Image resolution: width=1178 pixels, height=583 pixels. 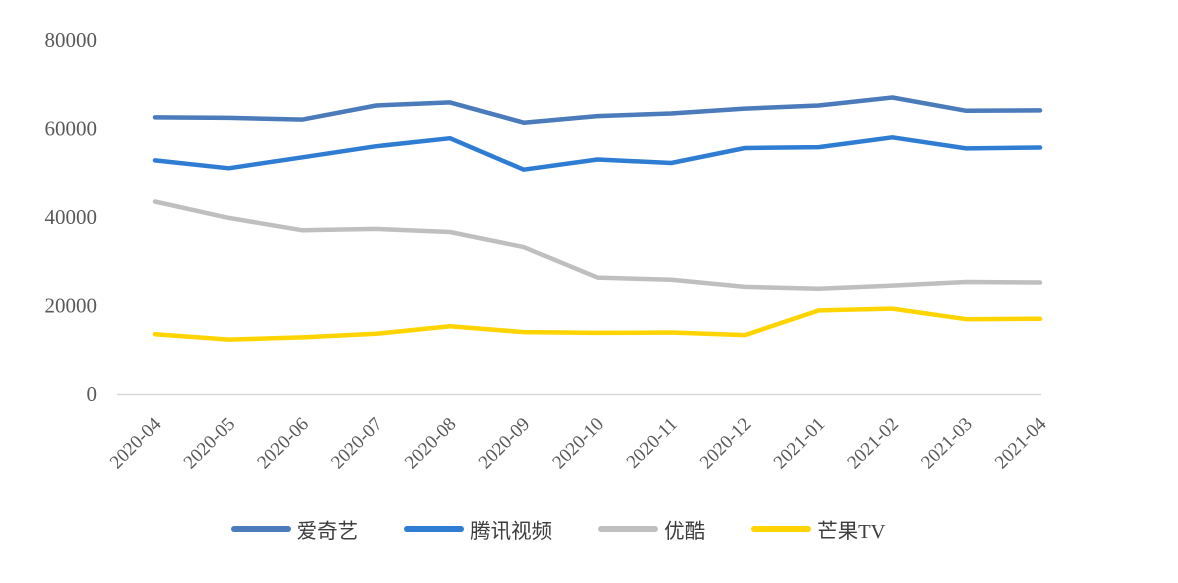 I want to click on y-axis-tick-label: 60000, so click(x=71, y=129).